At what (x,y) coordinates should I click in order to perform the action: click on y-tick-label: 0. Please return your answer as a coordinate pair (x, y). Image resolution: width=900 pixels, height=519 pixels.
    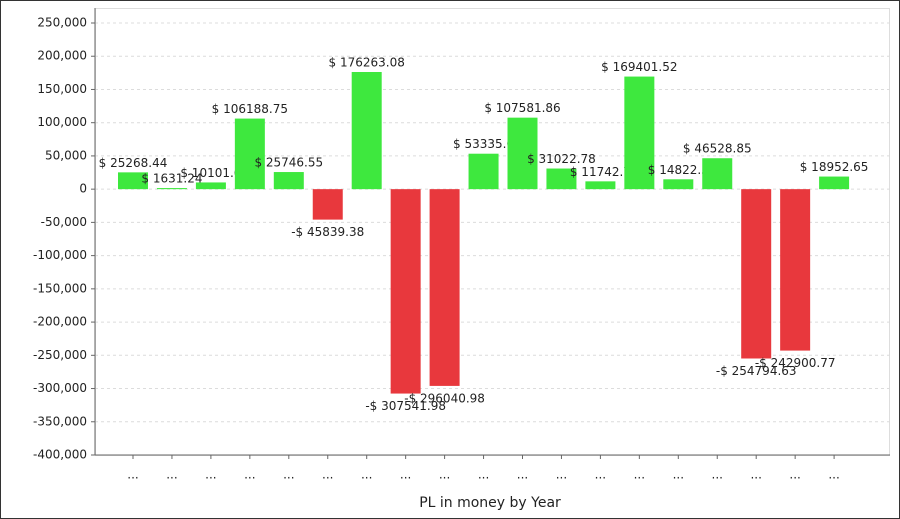
    Looking at the image, I should click on (83, 189).